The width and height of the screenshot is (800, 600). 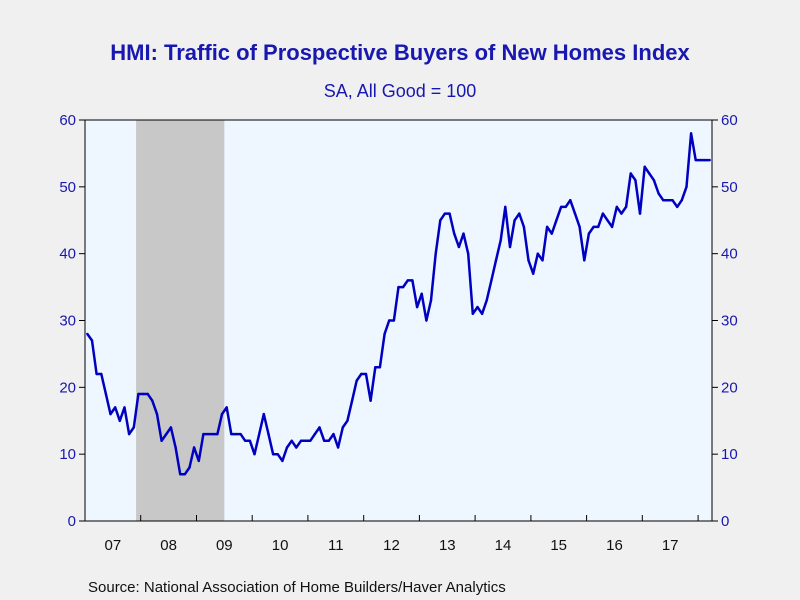 I want to click on y-axis-left: 0 10 20 30 40 50 60, so click(x=72, y=321).